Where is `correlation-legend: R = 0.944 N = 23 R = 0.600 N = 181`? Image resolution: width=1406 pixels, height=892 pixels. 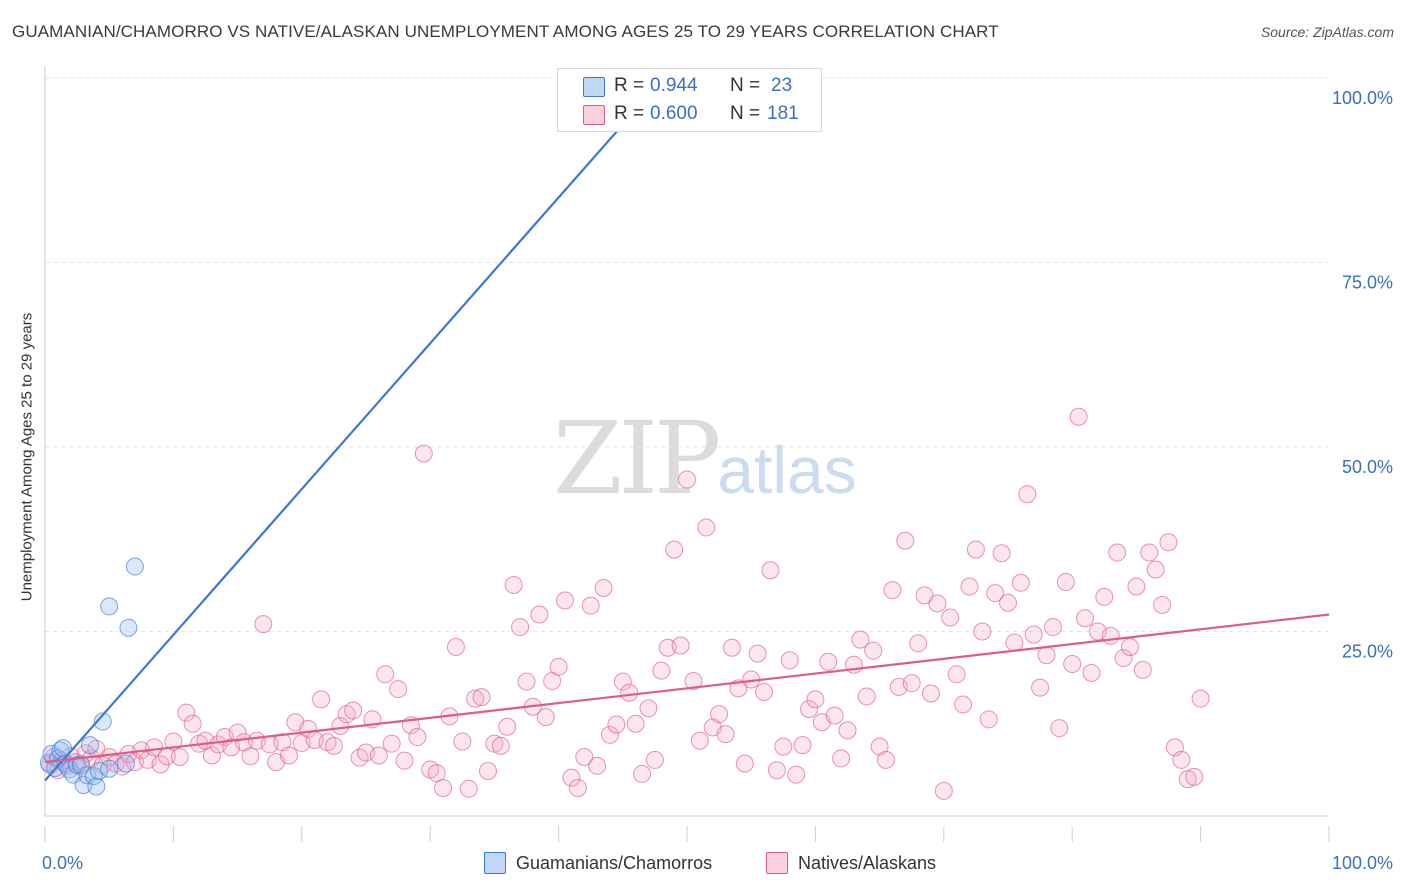
correlation-legend: R = 0.944 N = 23 R = 0.600 N = 181 is located at coordinates (689, 100).